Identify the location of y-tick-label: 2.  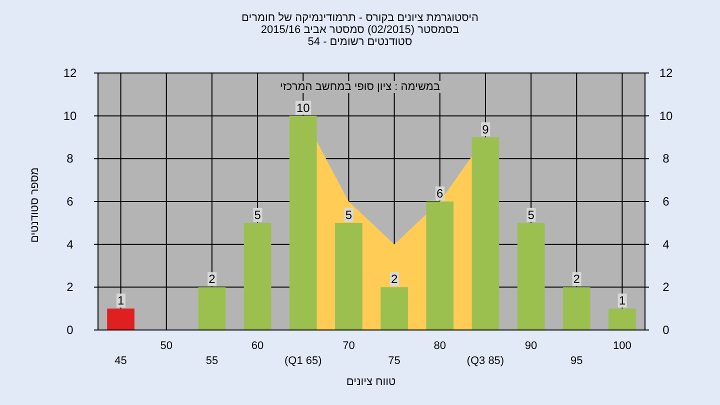
(70, 287).